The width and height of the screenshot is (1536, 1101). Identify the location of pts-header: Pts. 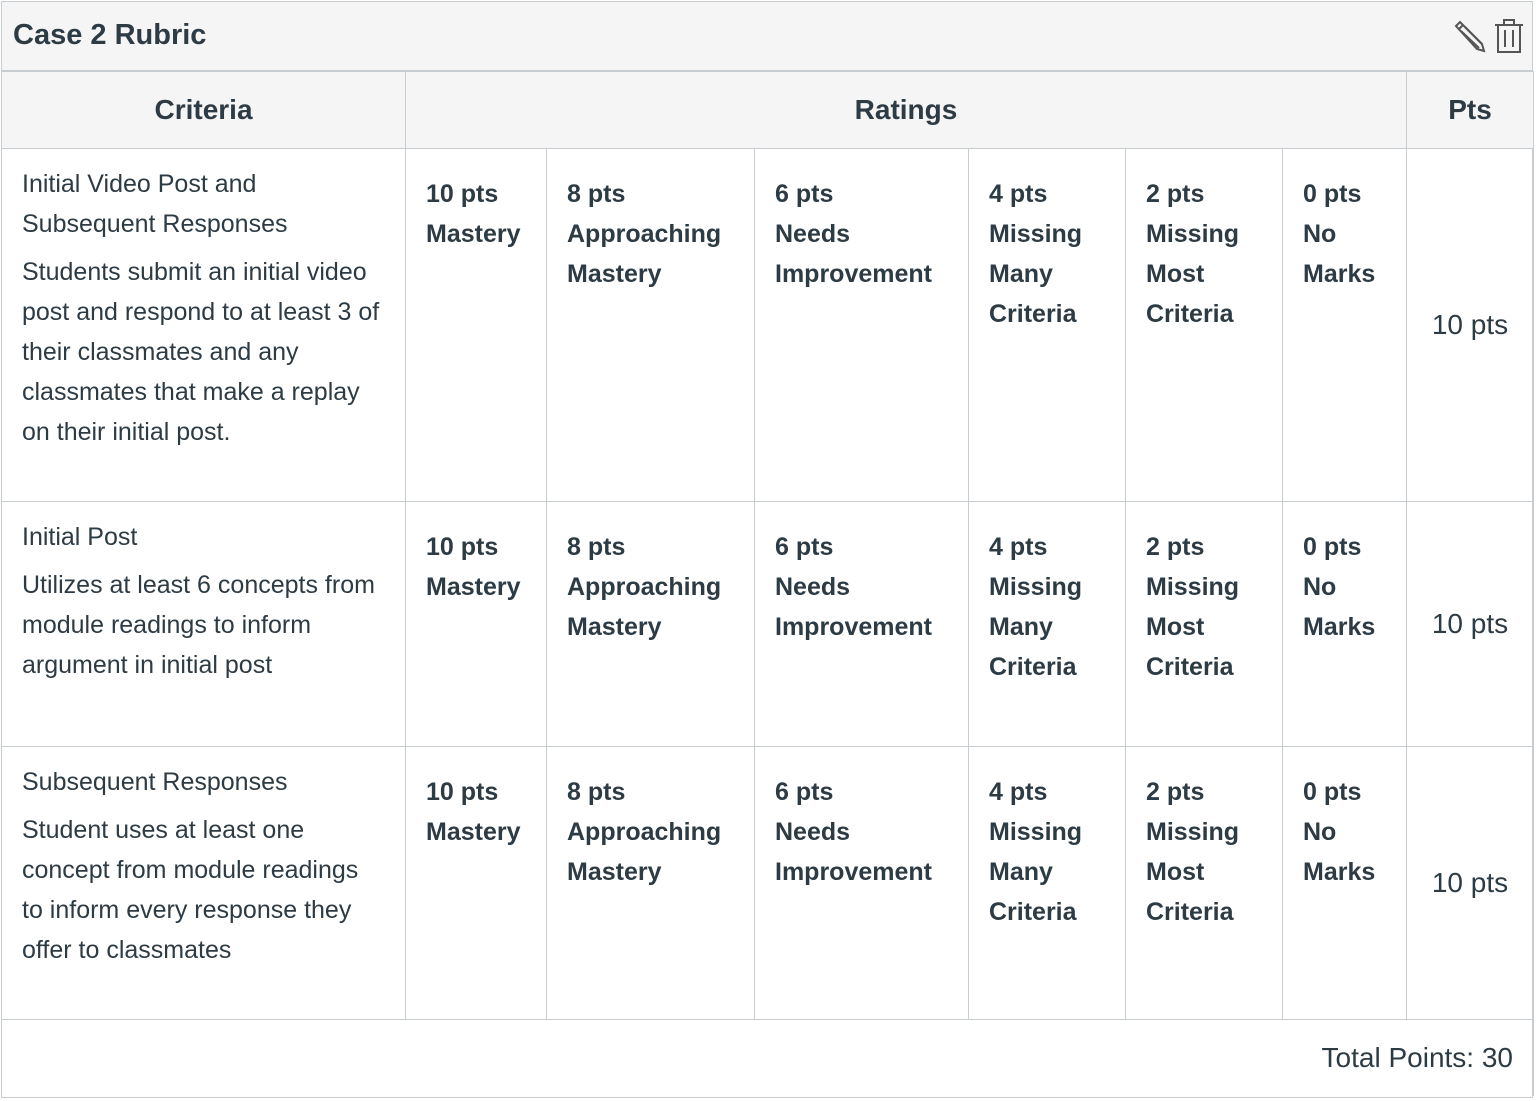
(1470, 110).